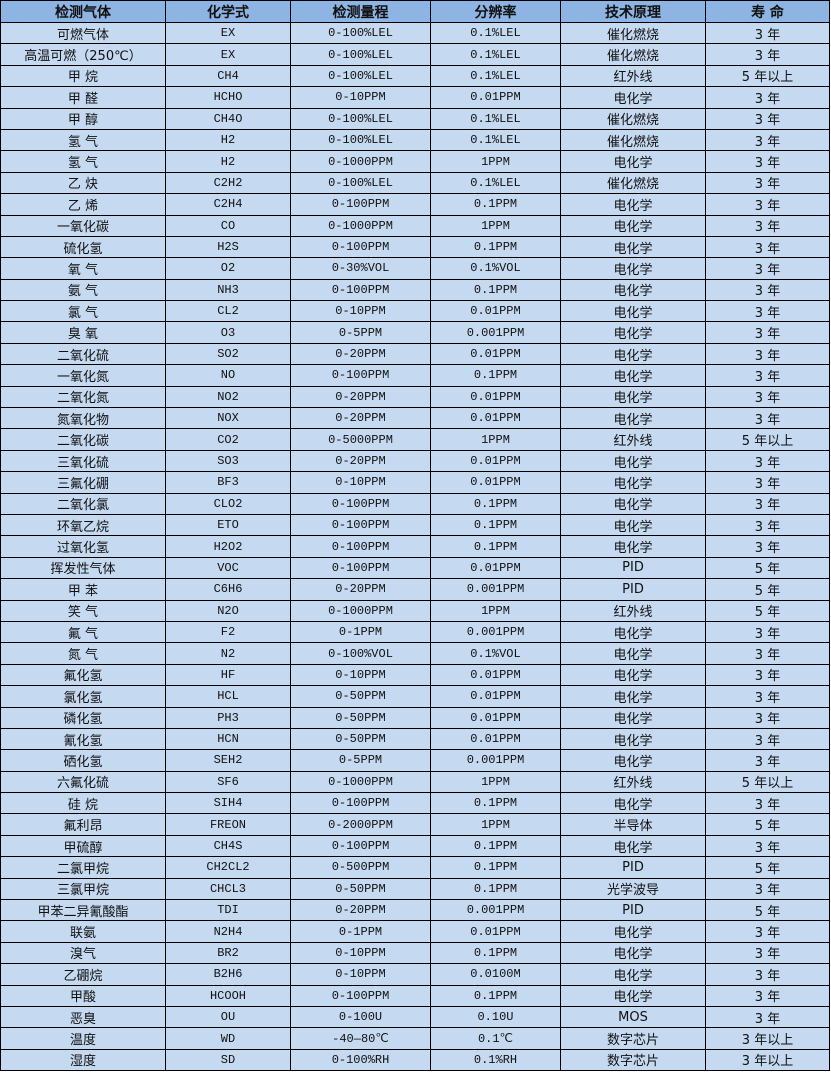  What do you see at coordinates (415, 204) in the screenshot?
I see `table-row: 乙 烯 C2H4 0-100PPM 0.1PPM 电化学 3 年` at bounding box center [415, 204].